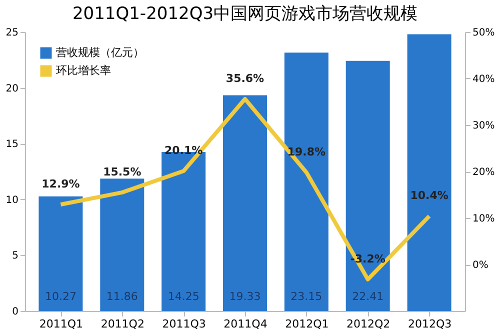  Describe the element at coordinates (246, 324) in the screenshot. I see `x-tick-label: 2011Q4` at that location.